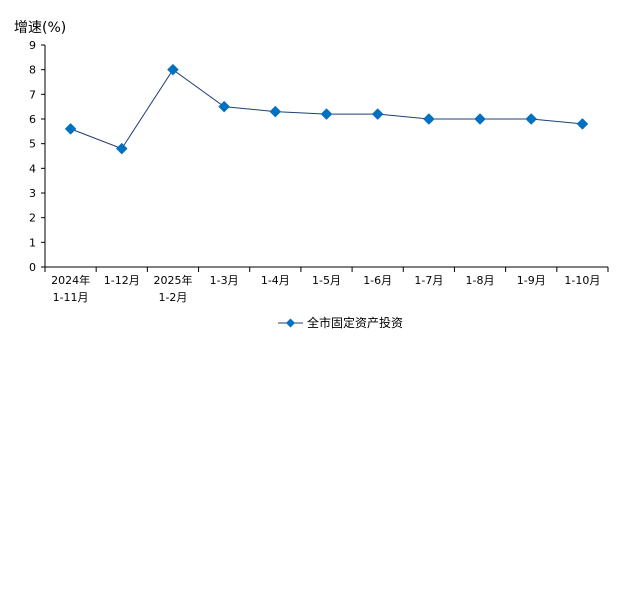 This screenshot has height=602, width=640. What do you see at coordinates (70, 288) in the screenshot?
I see `x-tick-label: 2024年 1-11月` at bounding box center [70, 288].